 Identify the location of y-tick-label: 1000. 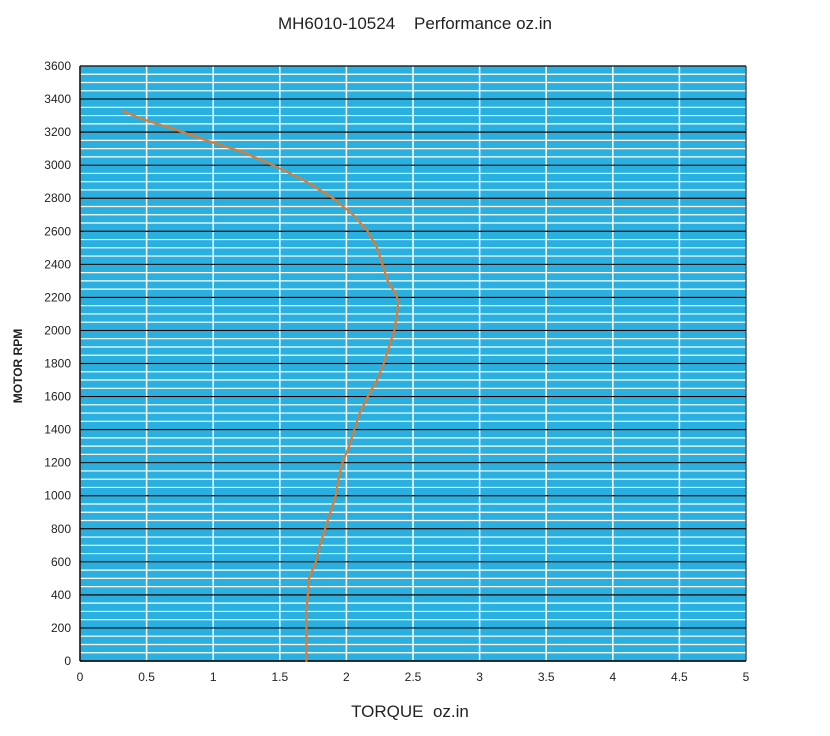
(57, 496).